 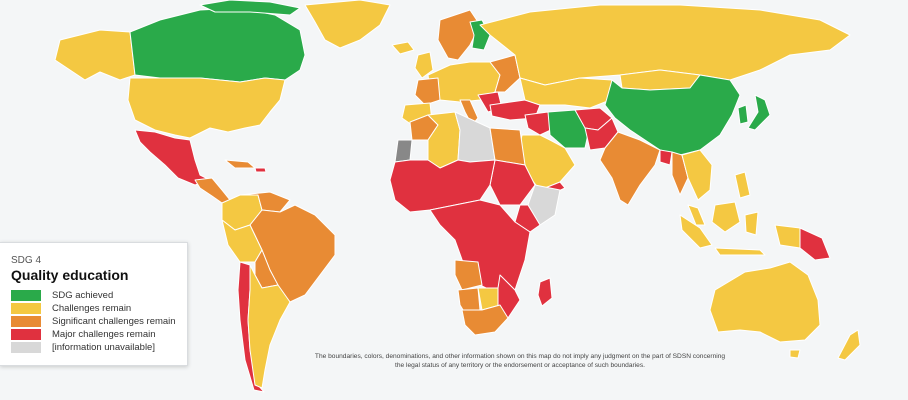 What do you see at coordinates (540, 123) in the screenshot?
I see `region-syria-iraq` at bounding box center [540, 123].